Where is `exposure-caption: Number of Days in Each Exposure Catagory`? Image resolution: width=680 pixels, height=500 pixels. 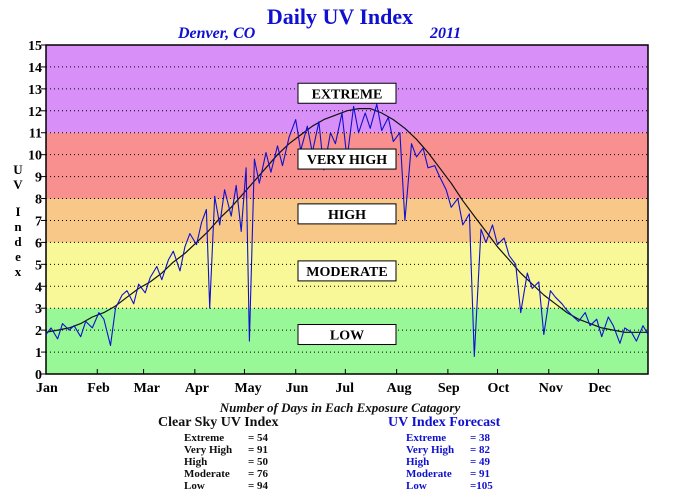
exposure-caption: Number of Days in Each Exposure Catagory is located at coordinates (340, 407).